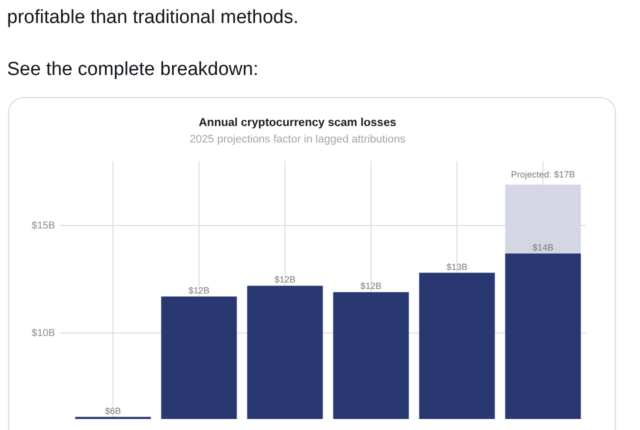 The height and width of the screenshot is (430, 640). I want to click on chart-title: Annual cryptocurrency scam losses, so click(297, 123).